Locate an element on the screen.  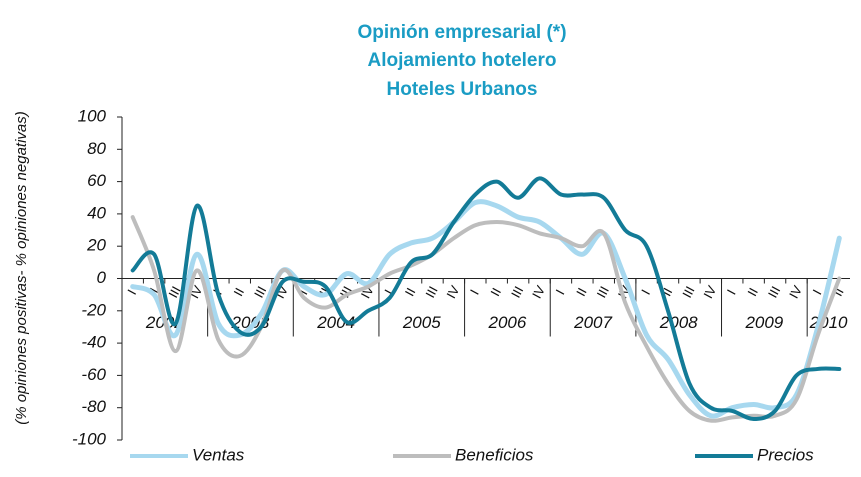
chart-title: Hoteles Urbanos is located at coordinates (462, 89).